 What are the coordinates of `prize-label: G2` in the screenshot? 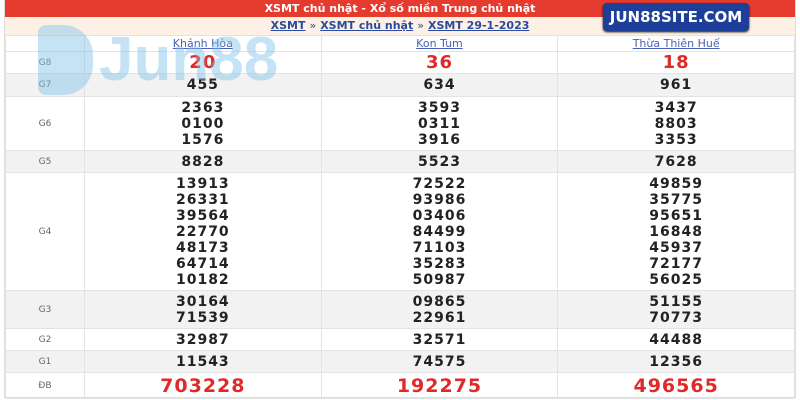 It's located at (45, 339).